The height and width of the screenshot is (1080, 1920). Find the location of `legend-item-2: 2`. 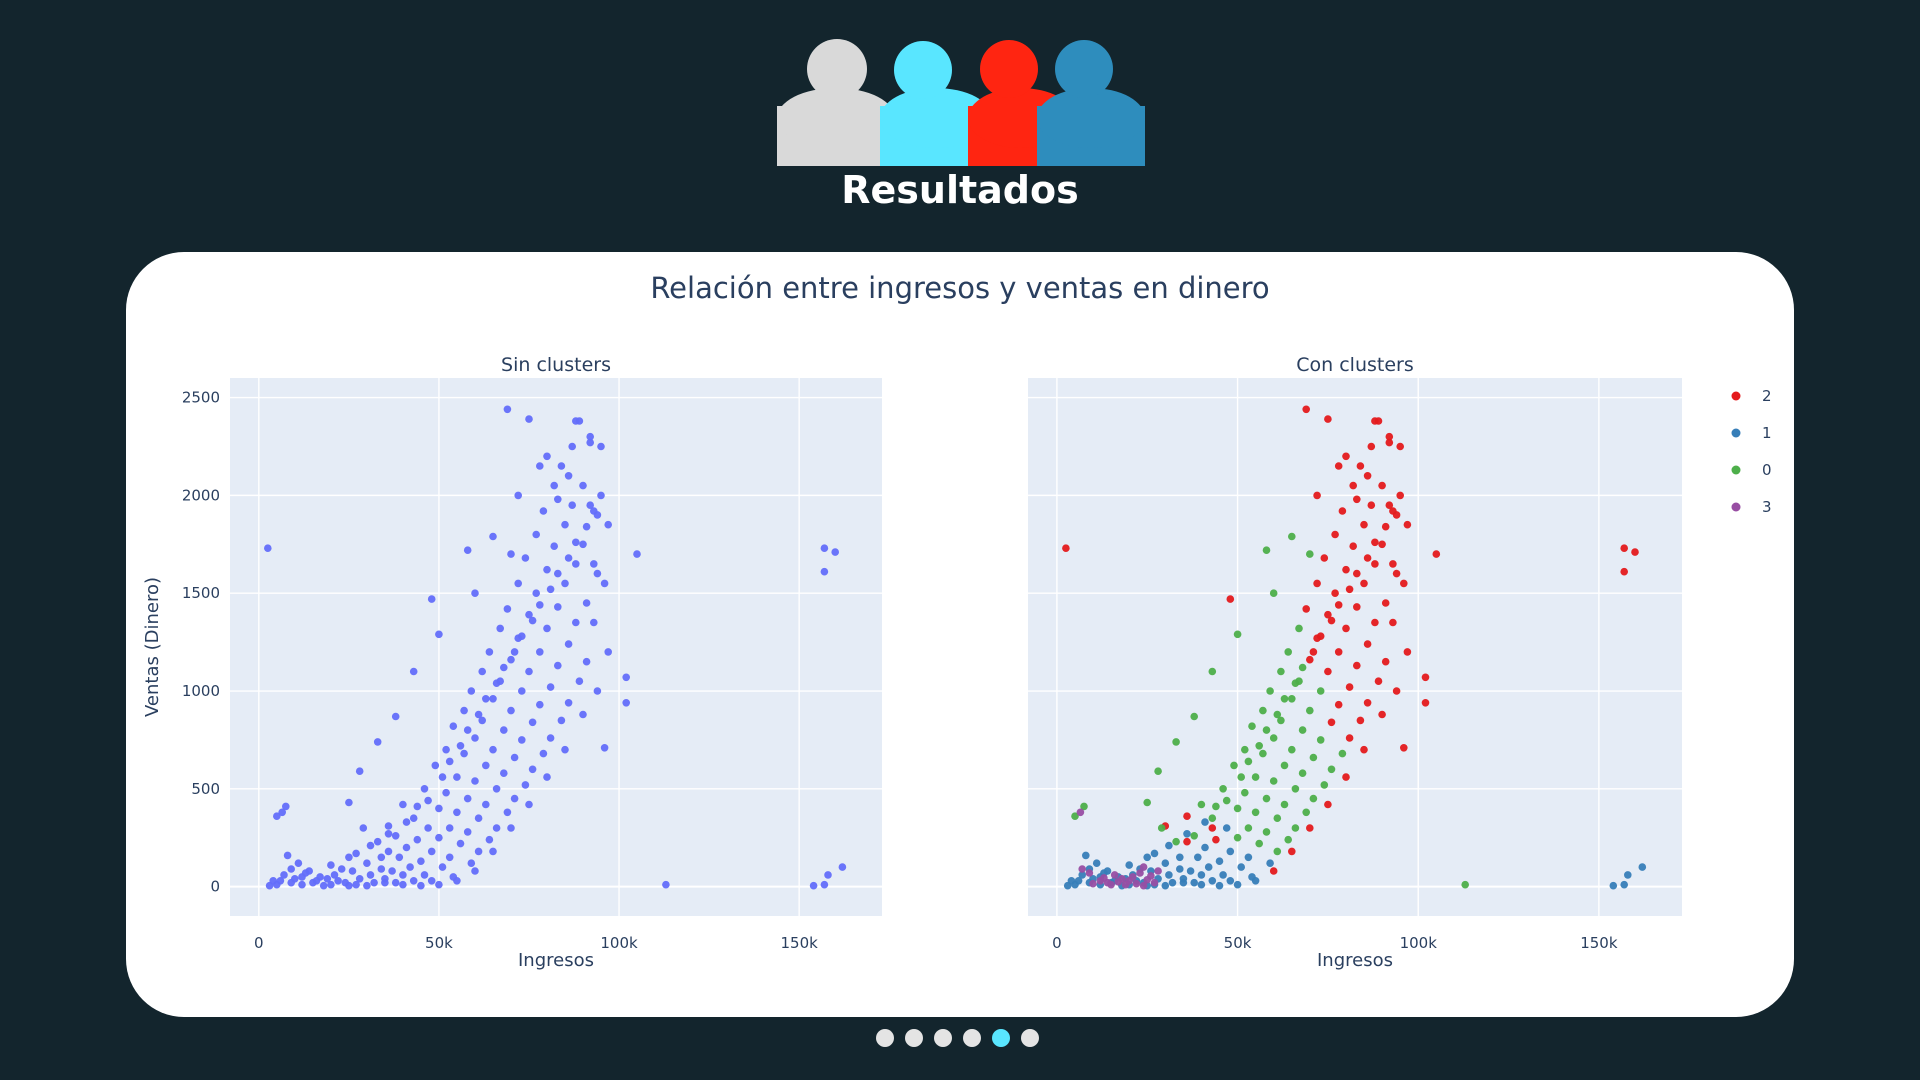

legend-item-2: 2 is located at coordinates (1751, 396).